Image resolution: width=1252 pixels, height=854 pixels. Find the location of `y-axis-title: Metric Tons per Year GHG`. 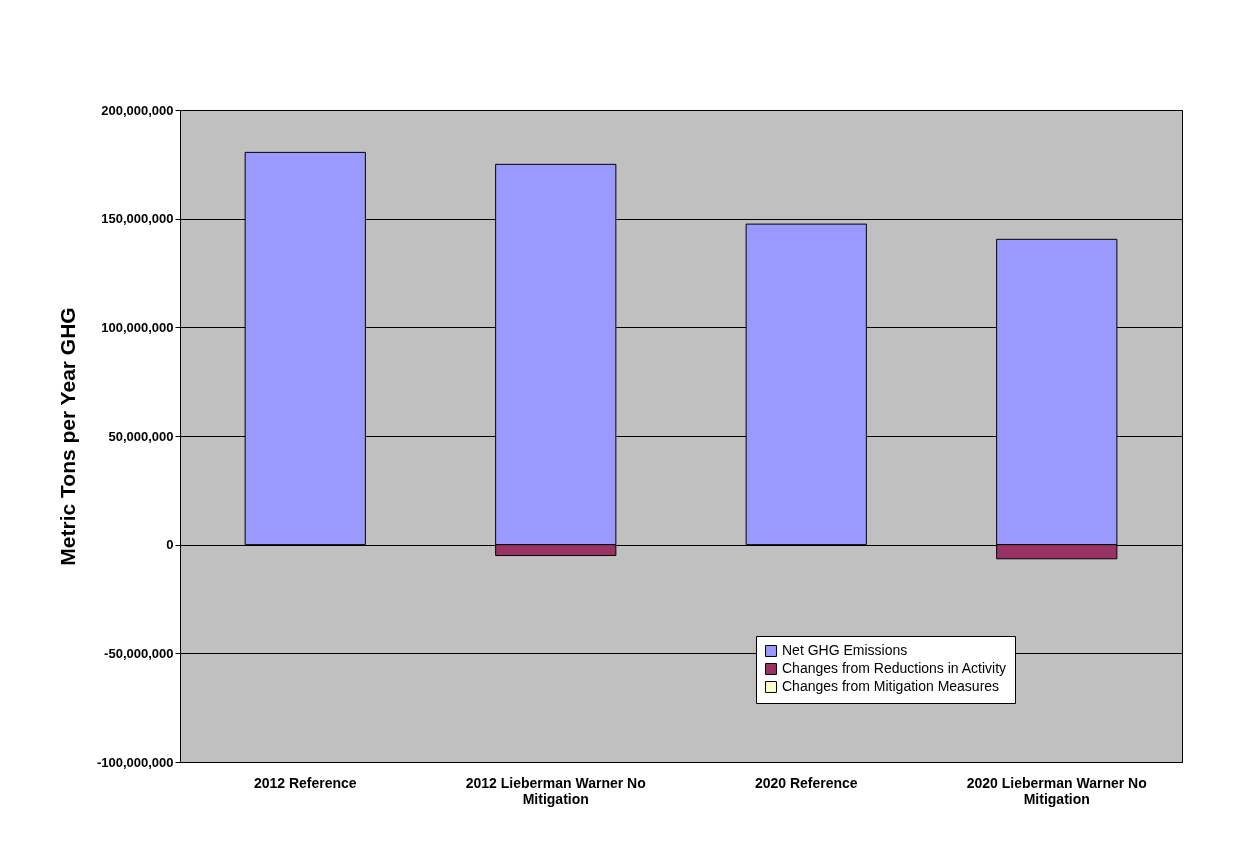

y-axis-title: Metric Tons per Year GHG is located at coordinates (67, 436).